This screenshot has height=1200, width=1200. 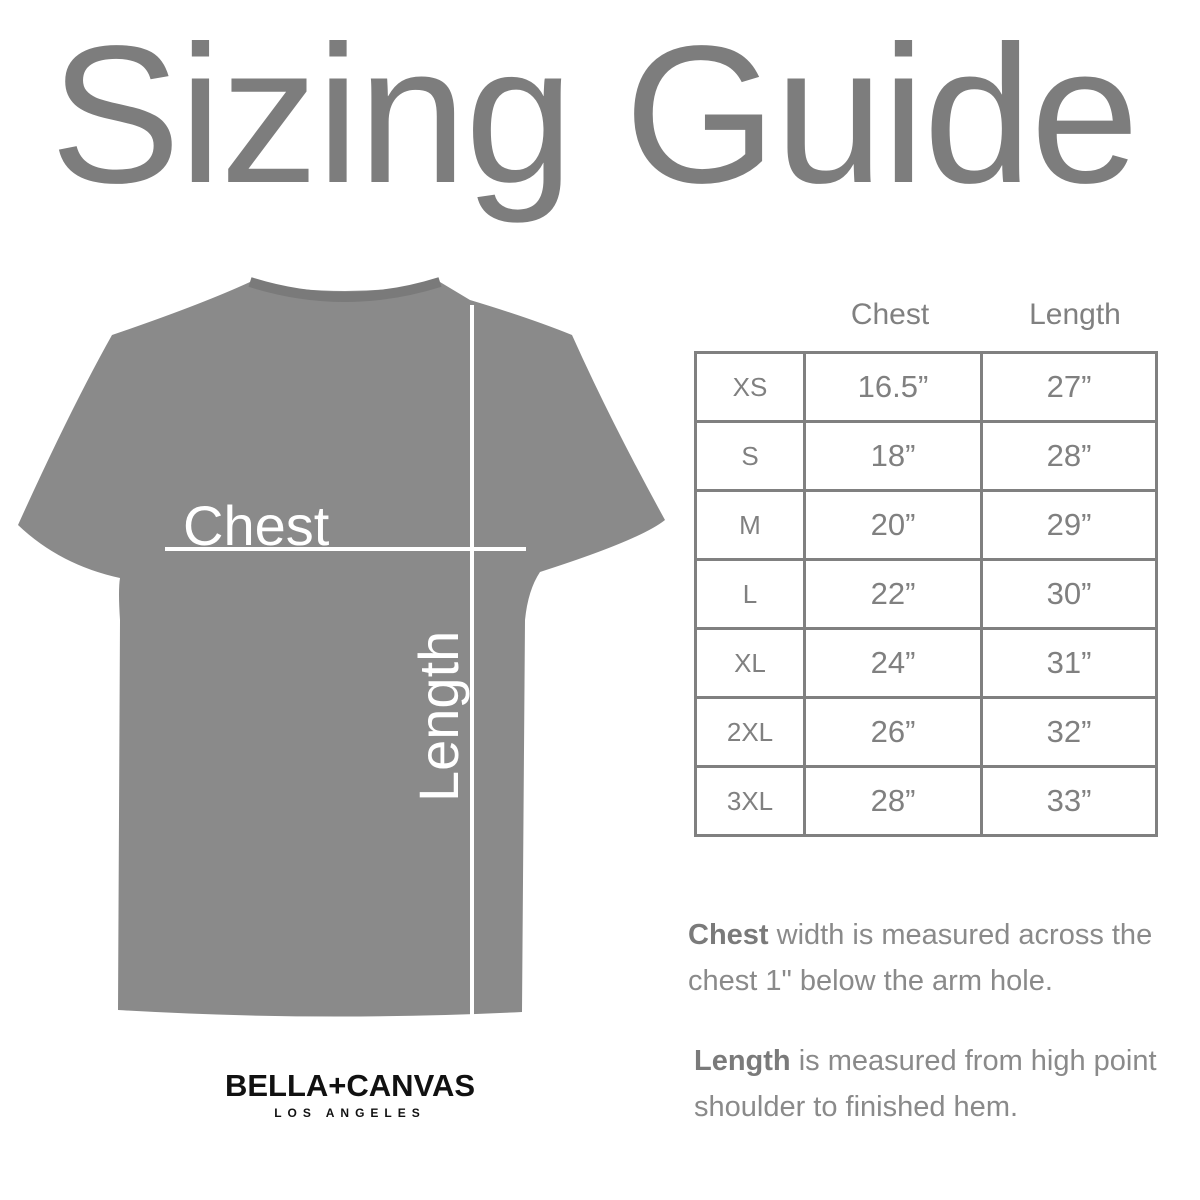 I want to click on cell-length: 27”, so click(x=1069, y=387).